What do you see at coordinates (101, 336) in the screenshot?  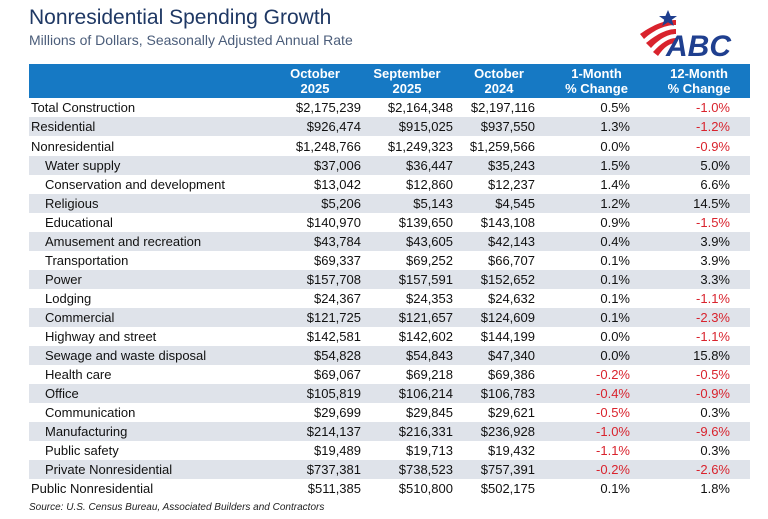 I see `row-label: Highway and street` at bounding box center [101, 336].